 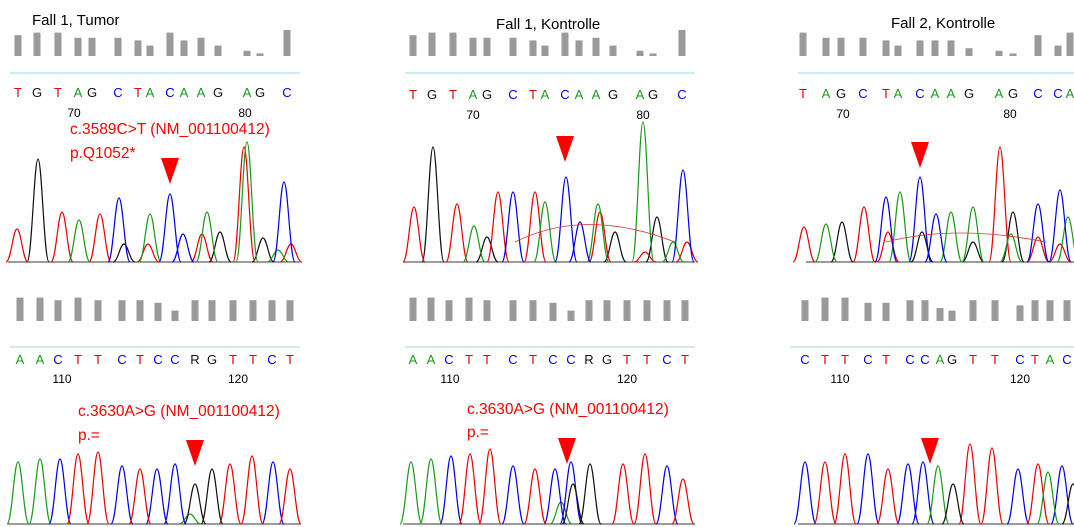 I want to click on panel-title: Fall 2, Kontrolle, so click(x=943, y=23).